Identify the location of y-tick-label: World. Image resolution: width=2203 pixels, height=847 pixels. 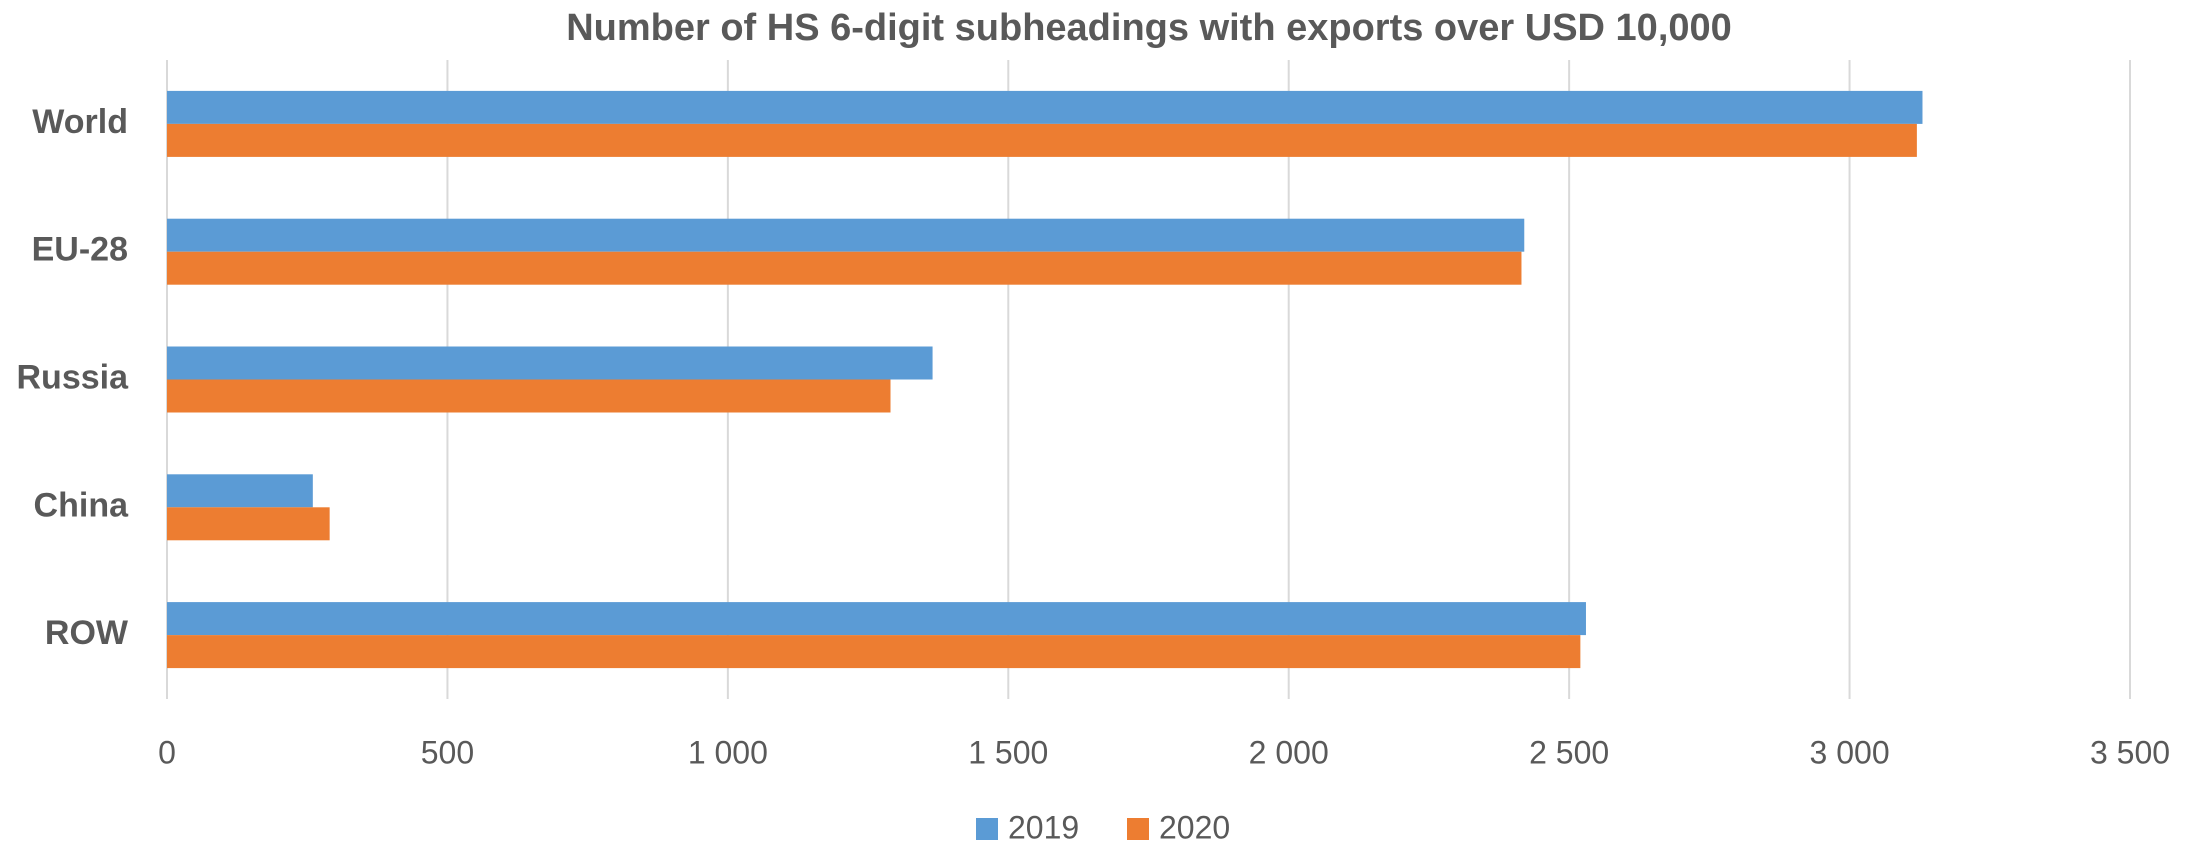
(80, 122).